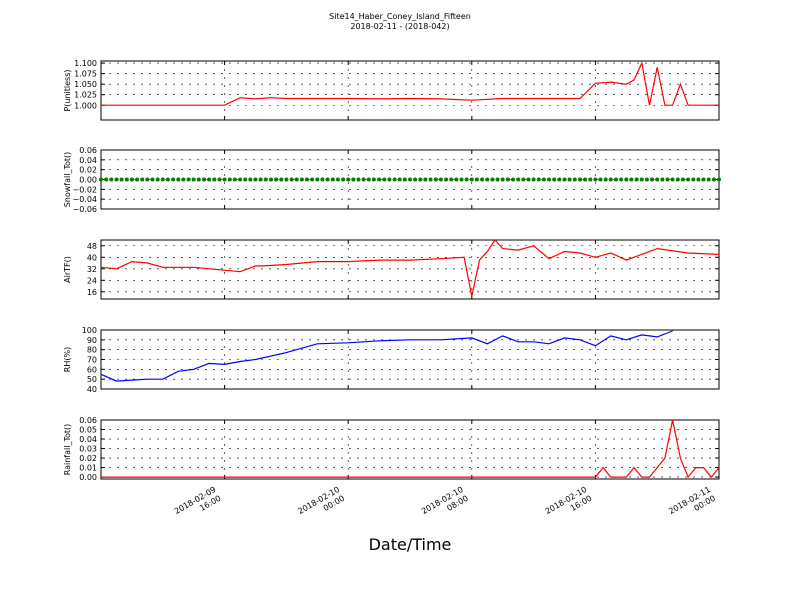  Describe the element at coordinates (89, 330) in the screenshot. I see `y-tick-label: 100` at that location.